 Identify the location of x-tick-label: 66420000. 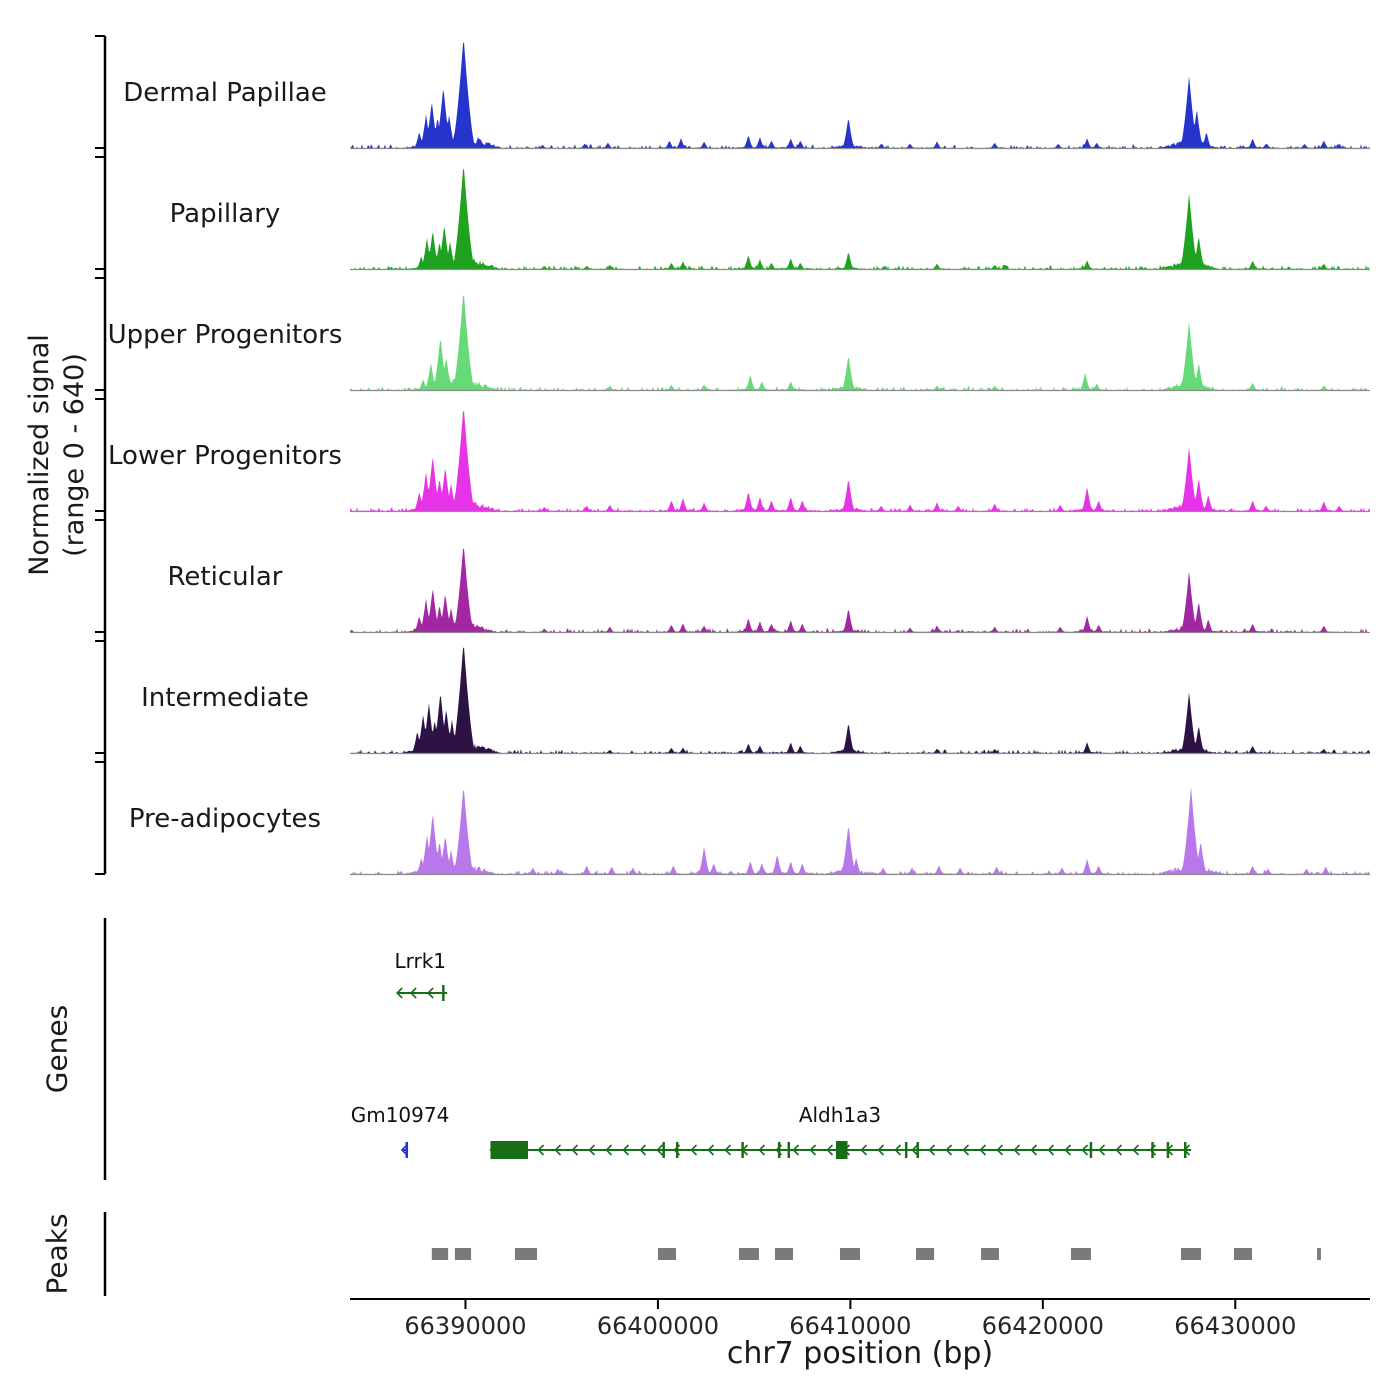
(1043, 1326).